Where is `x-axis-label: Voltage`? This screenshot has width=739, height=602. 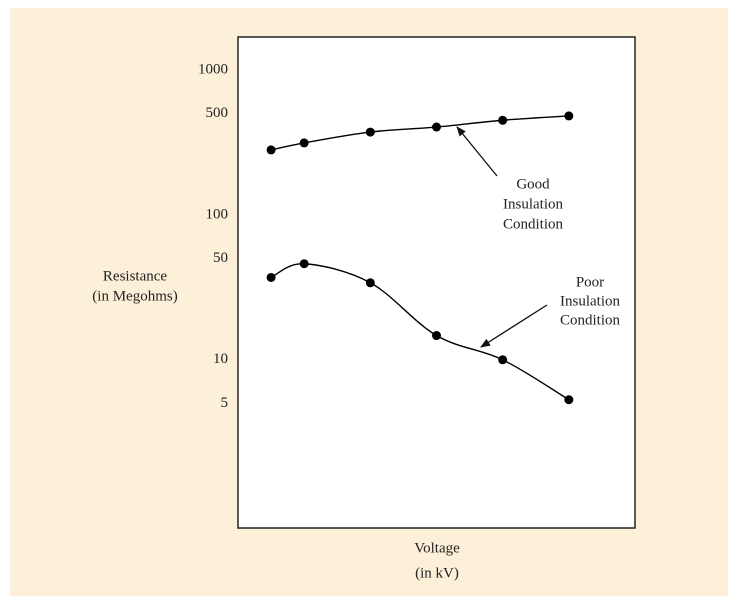
x-axis-label: Voltage is located at coordinates (437, 548).